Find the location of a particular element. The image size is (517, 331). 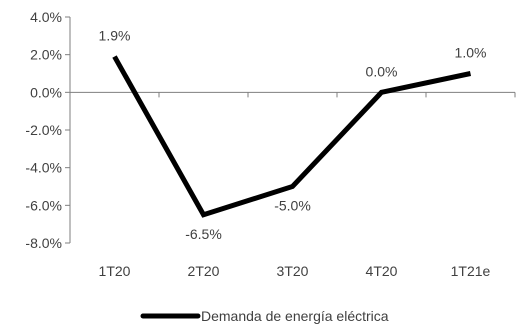

x-tick-label: 1T20 is located at coordinates (115, 271).